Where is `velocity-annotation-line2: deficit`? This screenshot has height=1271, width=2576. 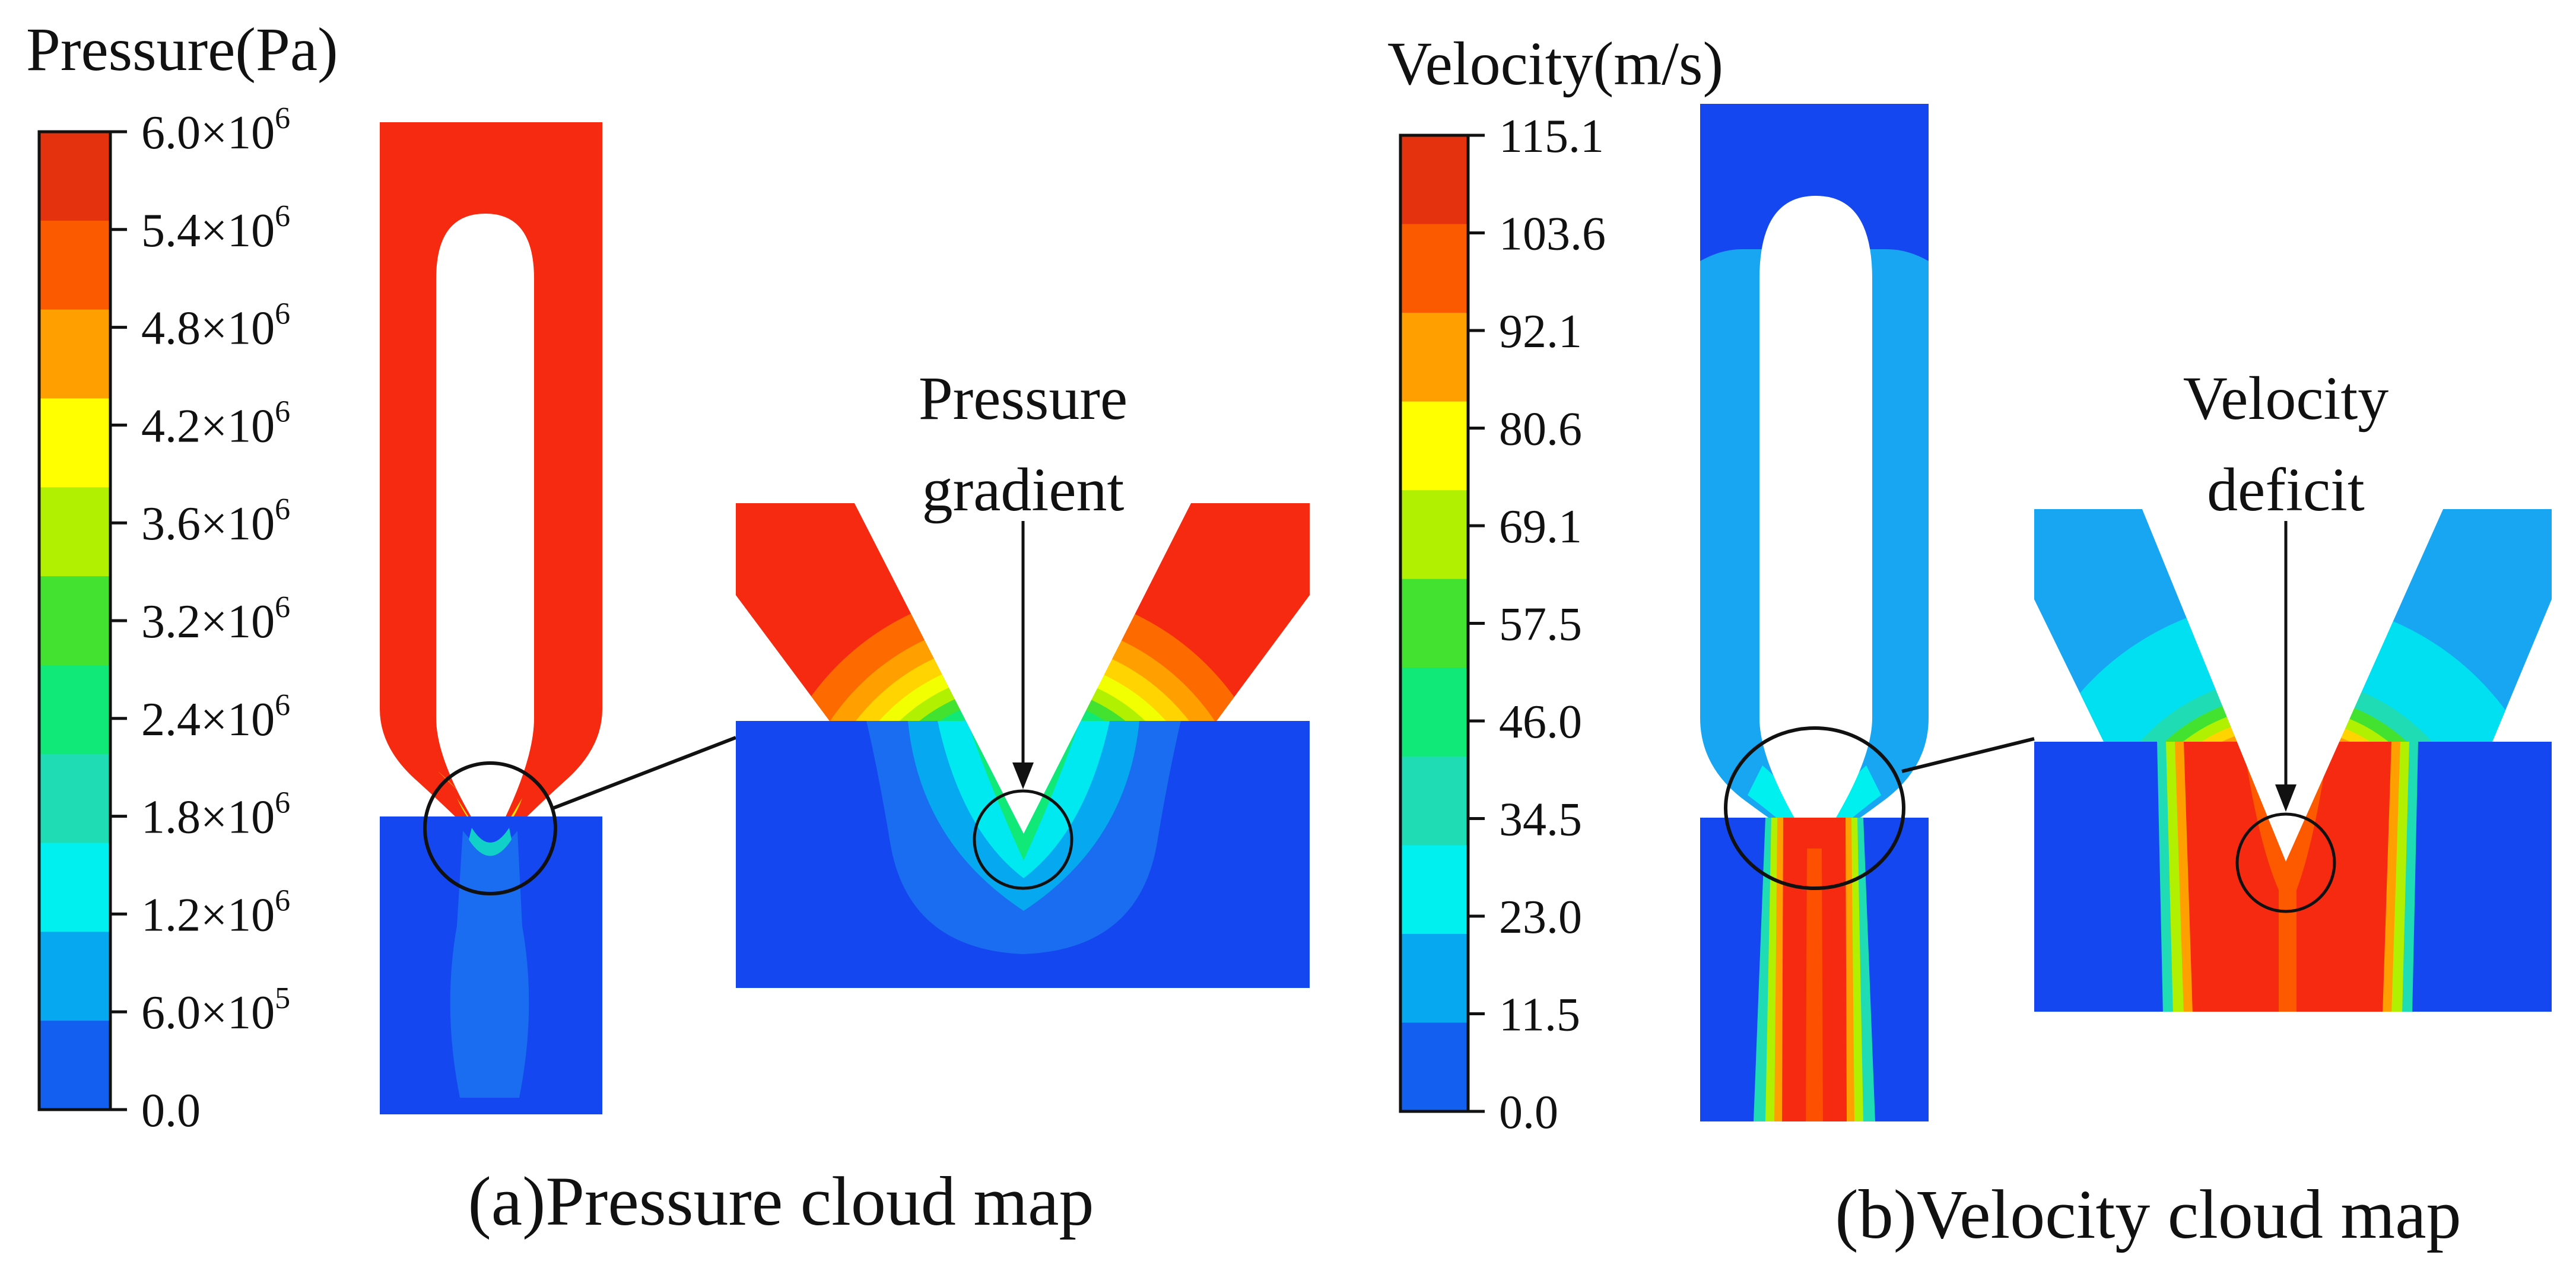 velocity-annotation-line2: deficit is located at coordinates (2286, 490).